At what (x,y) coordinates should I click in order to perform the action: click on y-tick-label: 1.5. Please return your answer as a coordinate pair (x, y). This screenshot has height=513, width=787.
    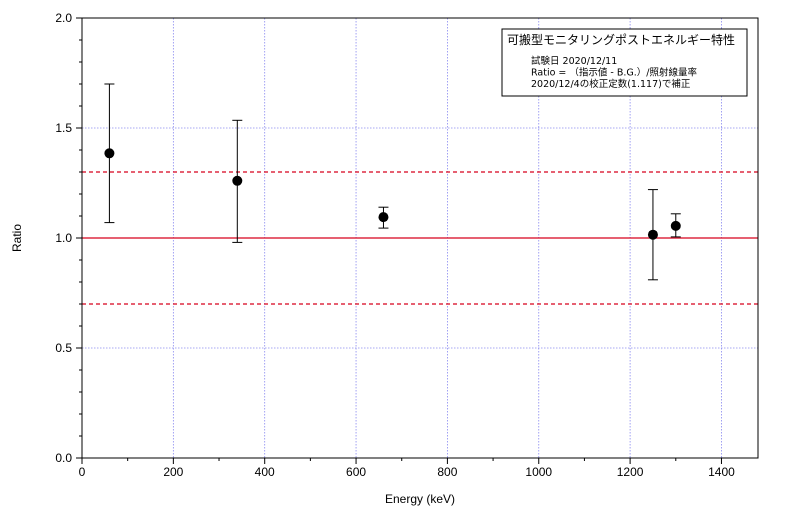
    Looking at the image, I should click on (63, 128).